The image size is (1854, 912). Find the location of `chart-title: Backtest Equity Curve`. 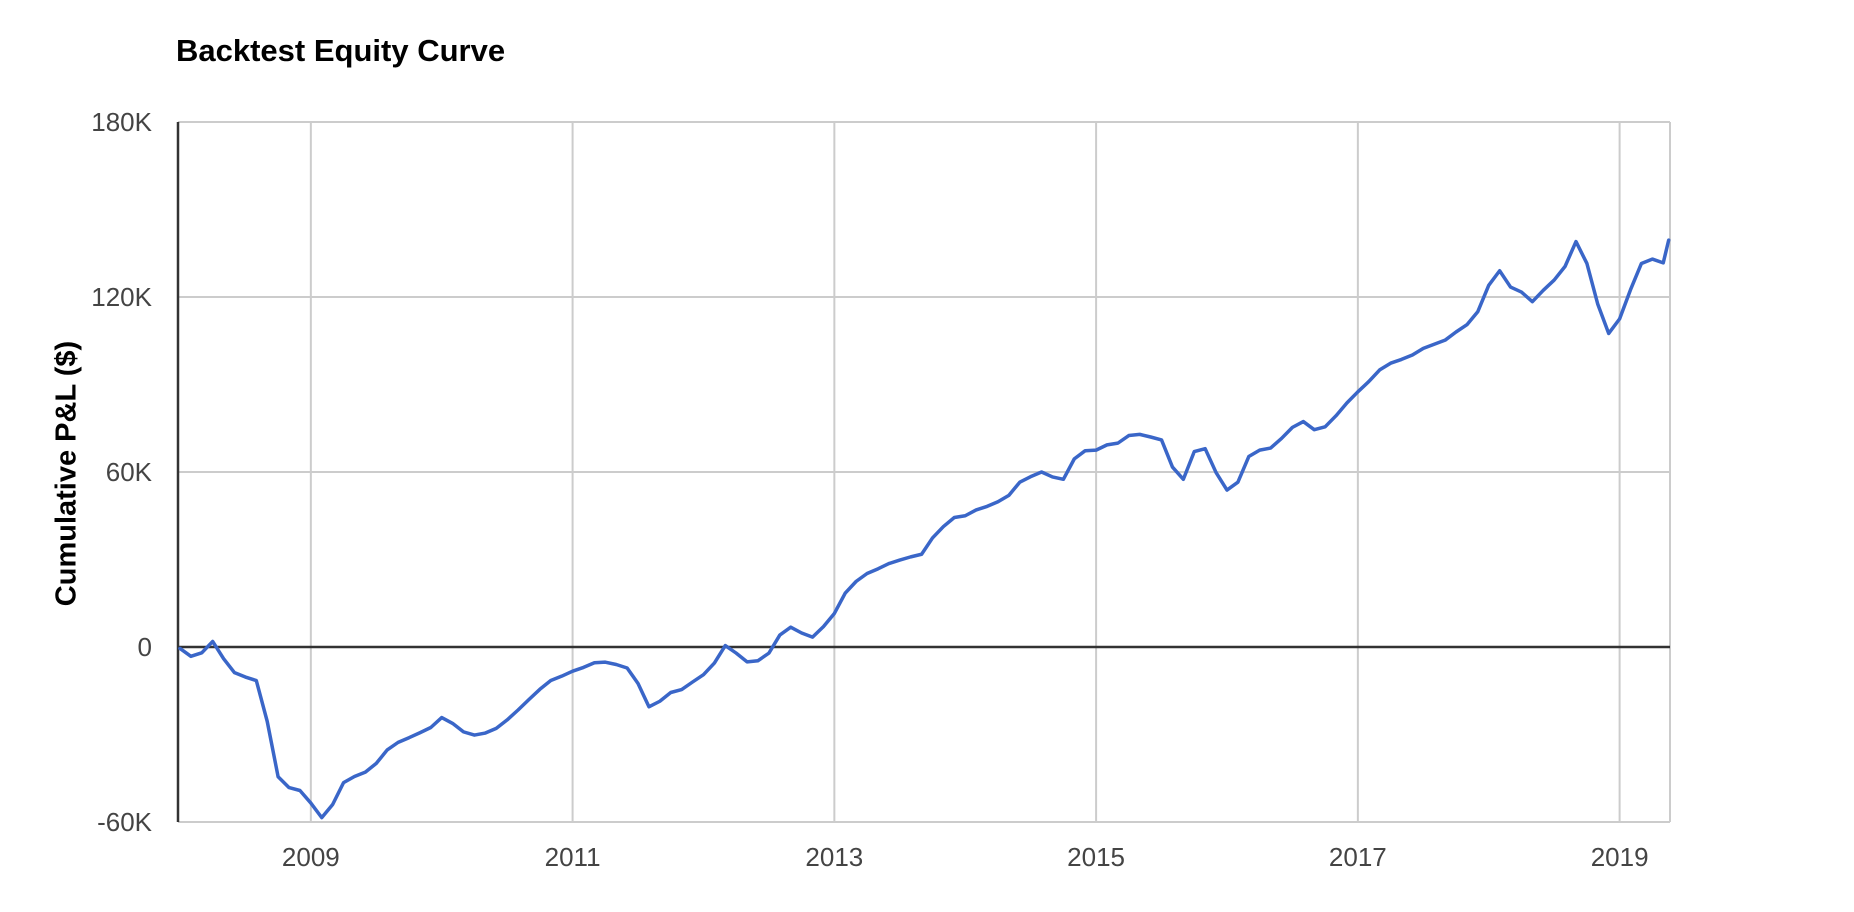

chart-title: Backtest Equity Curve is located at coordinates (341, 50).